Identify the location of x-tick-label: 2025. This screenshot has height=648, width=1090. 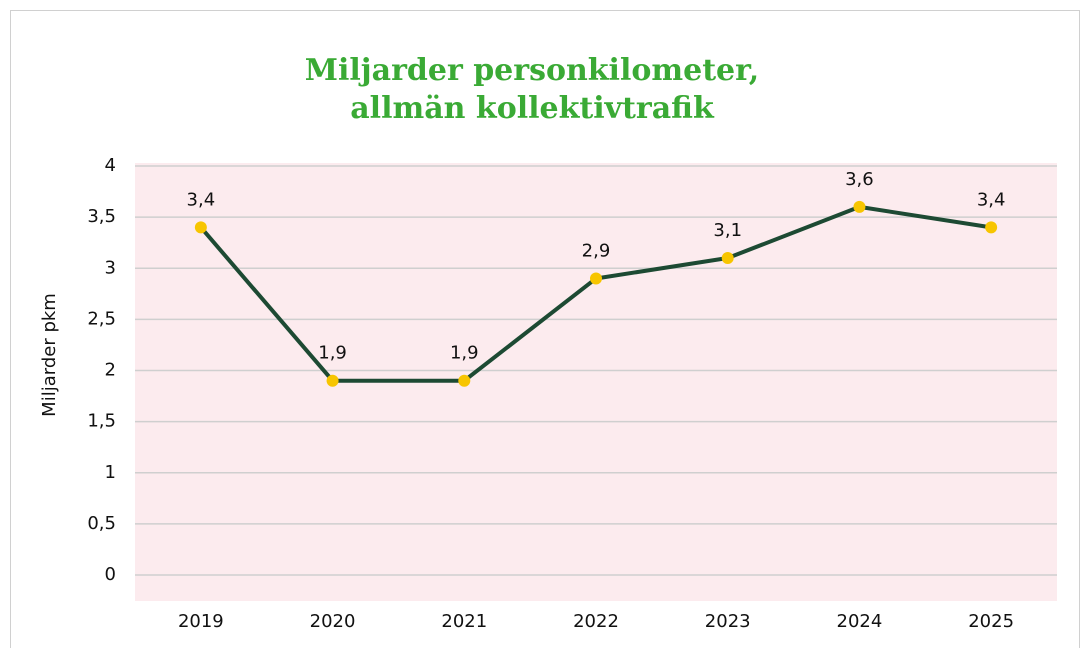
(991, 621).